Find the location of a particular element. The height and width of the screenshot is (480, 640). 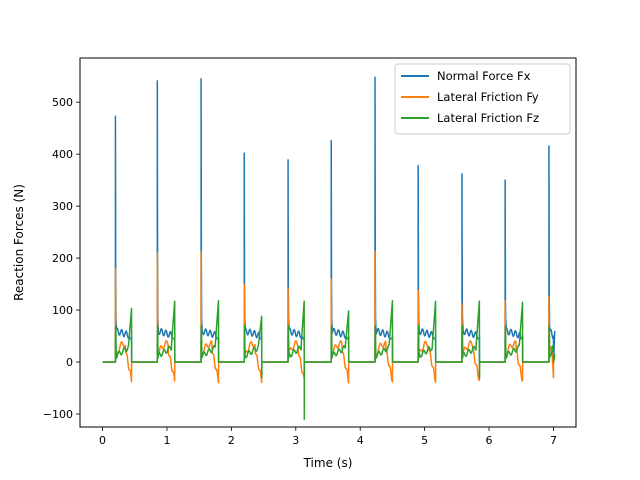

x-tick-label: 5 is located at coordinates (424, 440).